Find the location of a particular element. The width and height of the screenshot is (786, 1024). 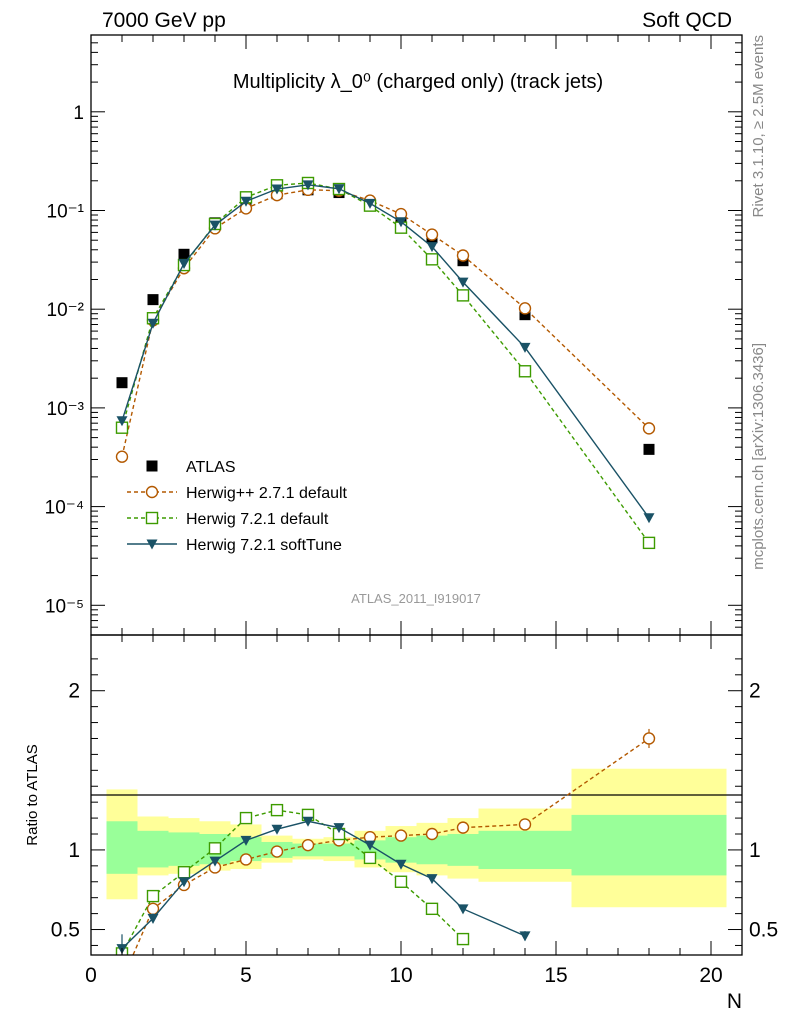

mcplots-label: mcplots.cern.ch [arXiv:1306.3436] is located at coordinates (758, 456).